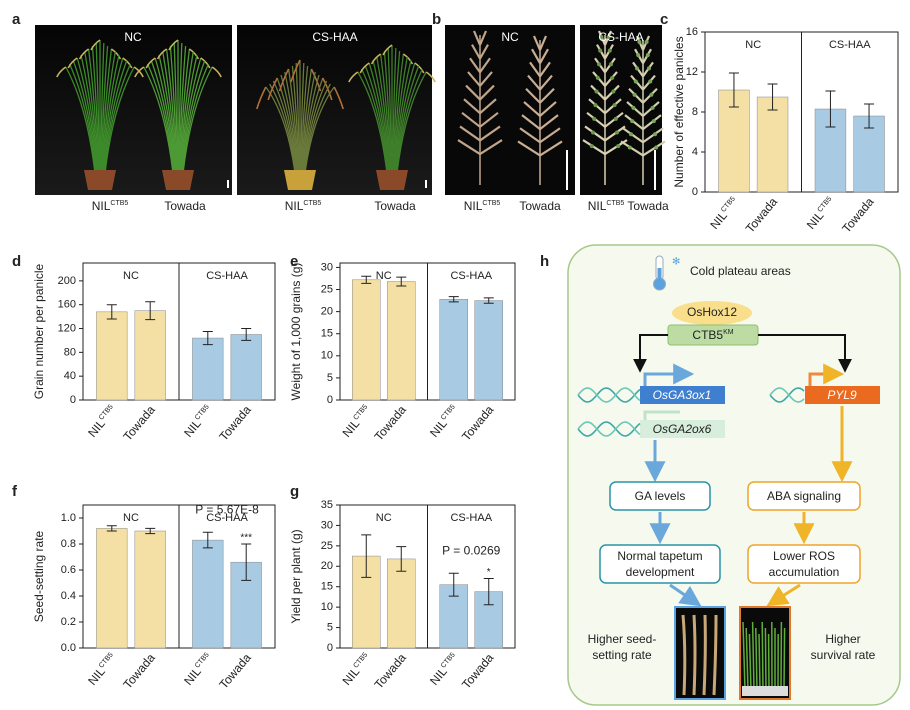  Describe the element at coordinates (843, 655) in the screenshot. I see `node-label: survival rate` at that location.